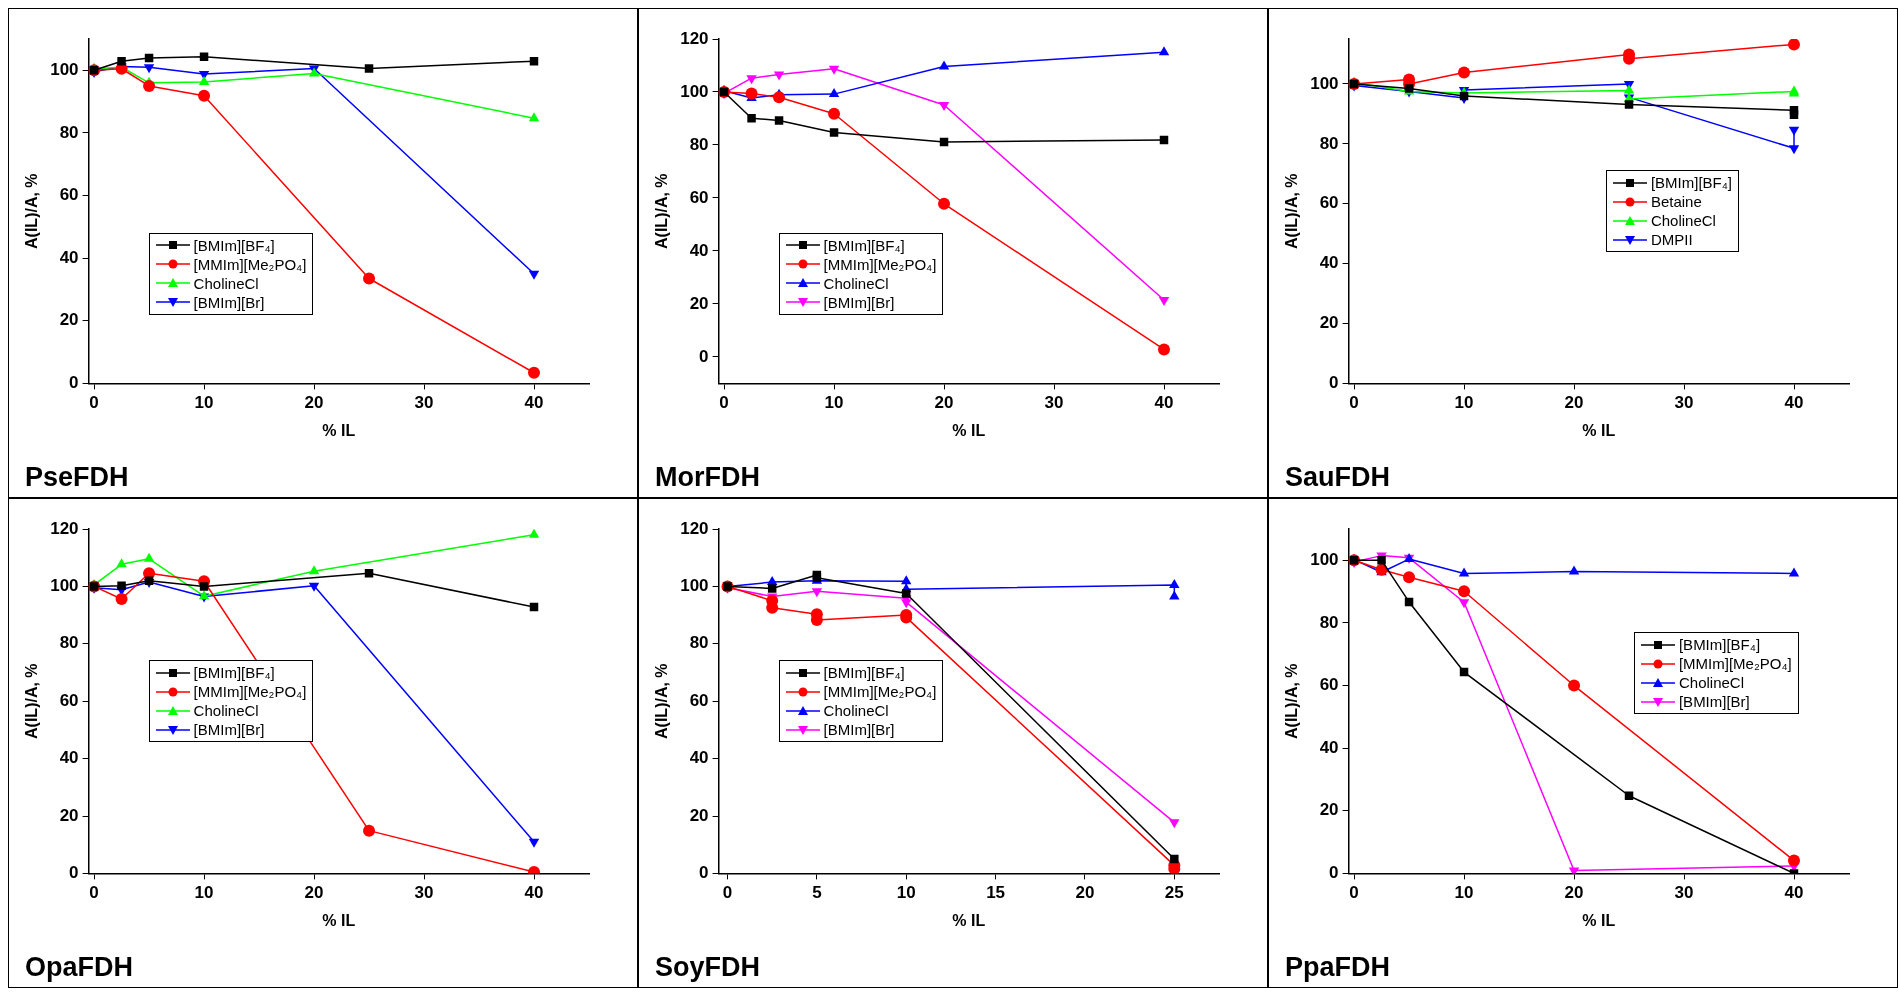 The height and width of the screenshot is (993, 1898). What do you see at coordinates (77, 477) in the screenshot?
I see `text: PseFDH` at bounding box center [77, 477].